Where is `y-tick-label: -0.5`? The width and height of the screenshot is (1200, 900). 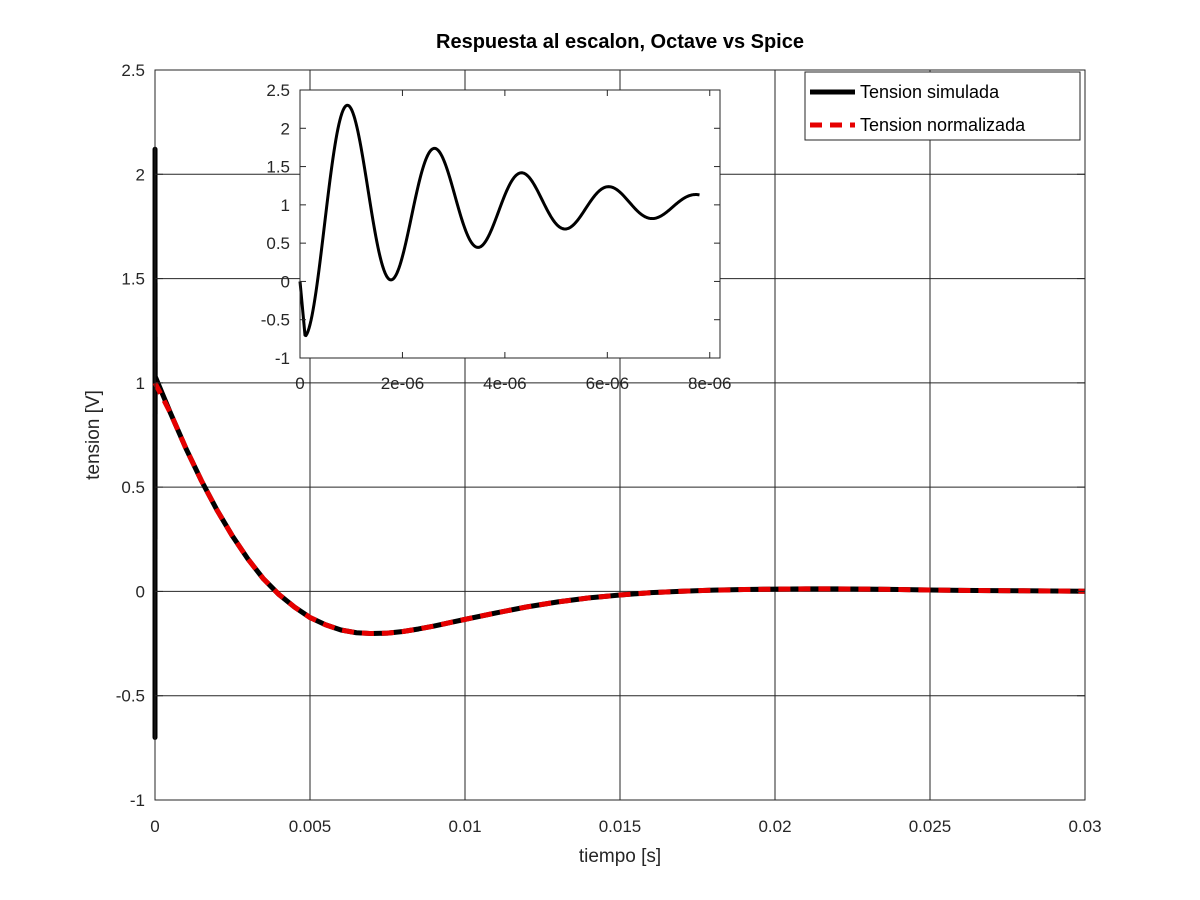
y-tick-label: -0.5 is located at coordinates (130, 696).